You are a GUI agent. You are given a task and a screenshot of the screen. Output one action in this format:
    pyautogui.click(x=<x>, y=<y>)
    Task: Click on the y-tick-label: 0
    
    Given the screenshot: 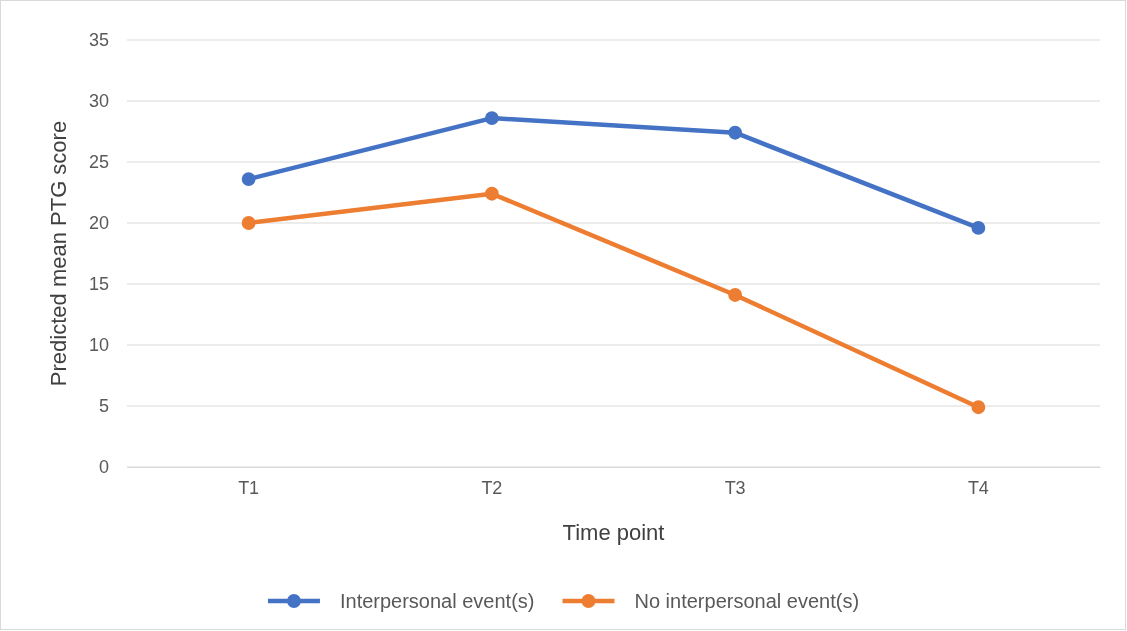 What is the action you would take?
    pyautogui.click(x=103, y=467)
    